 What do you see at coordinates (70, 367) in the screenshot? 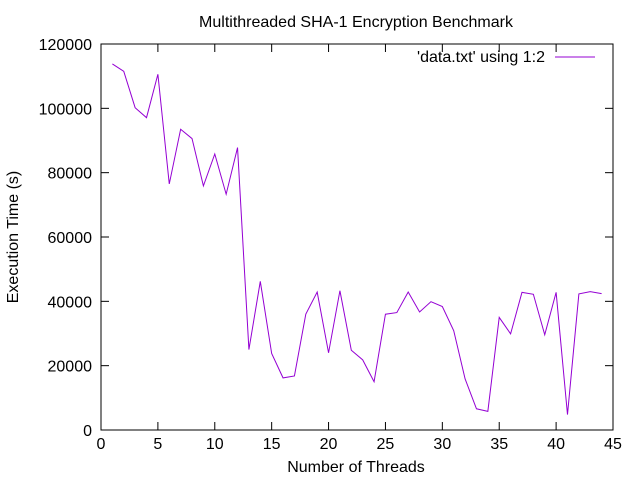
I see `y-tick-label: 20000` at bounding box center [70, 367].